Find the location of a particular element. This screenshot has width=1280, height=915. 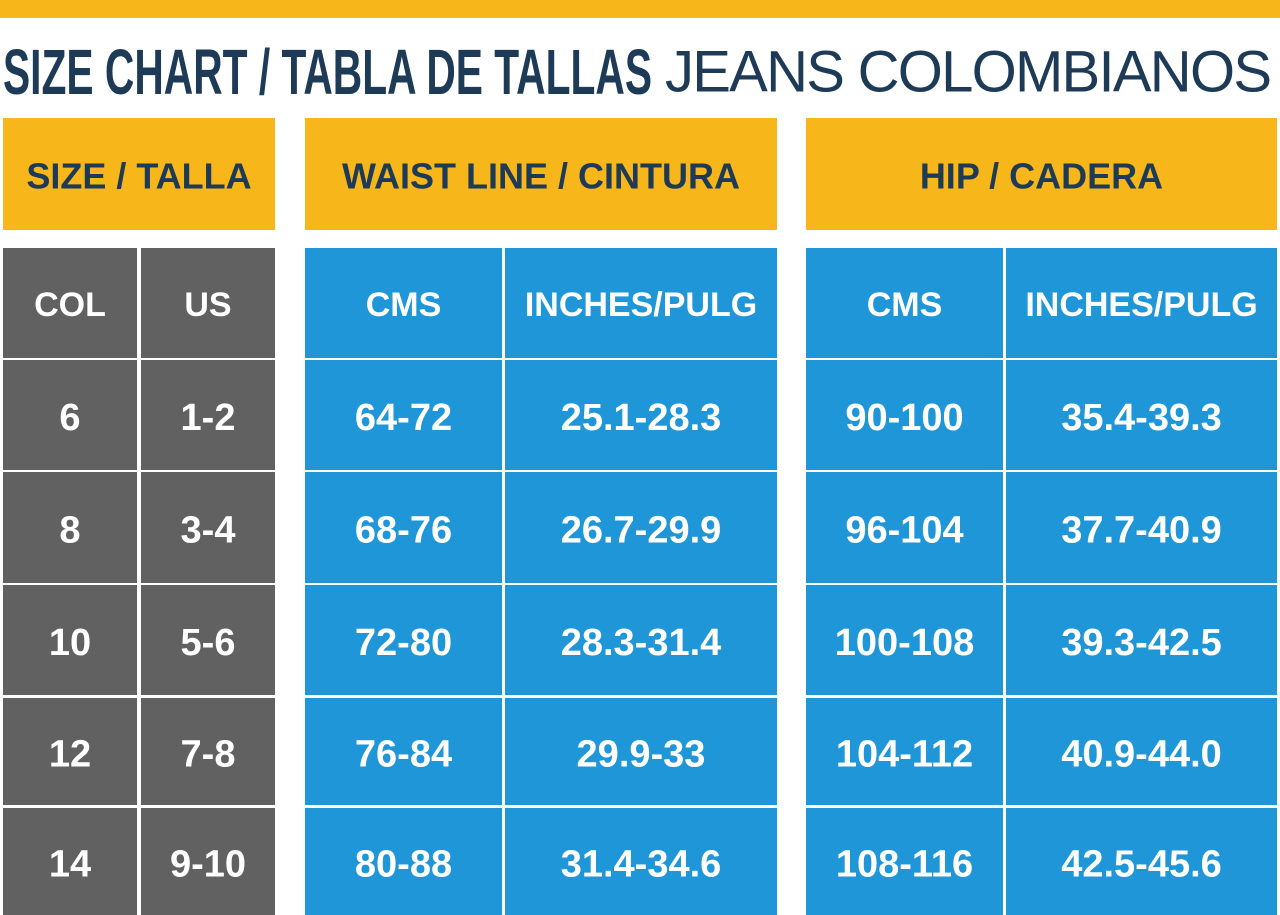

cell: 35.4-39.3 is located at coordinates (1141, 418).